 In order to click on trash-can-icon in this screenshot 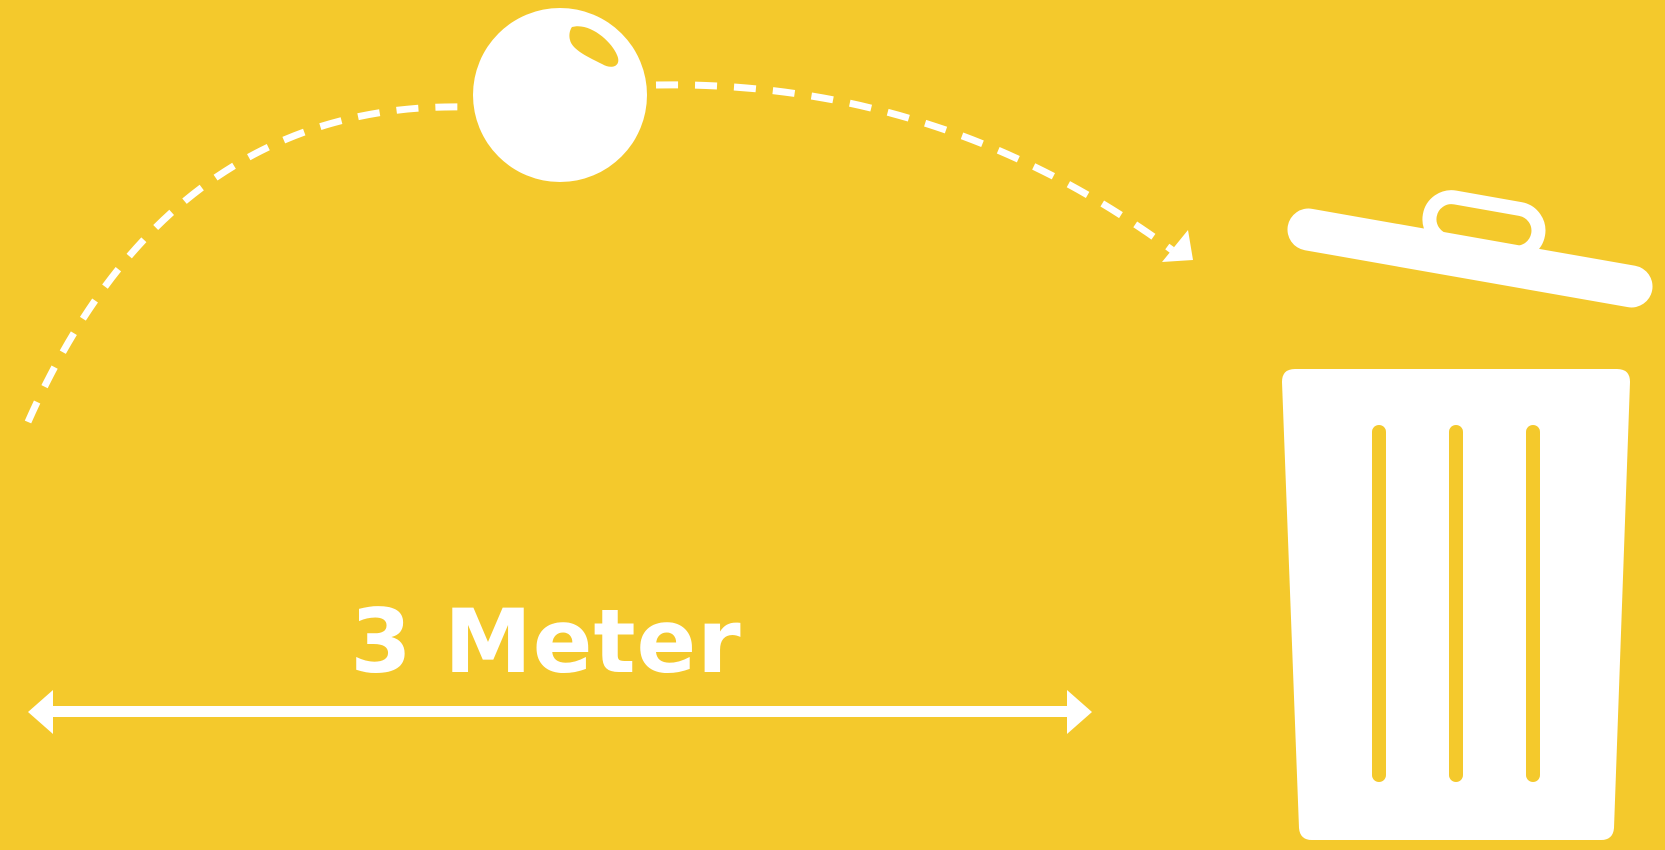, I will do `click(1456, 604)`.